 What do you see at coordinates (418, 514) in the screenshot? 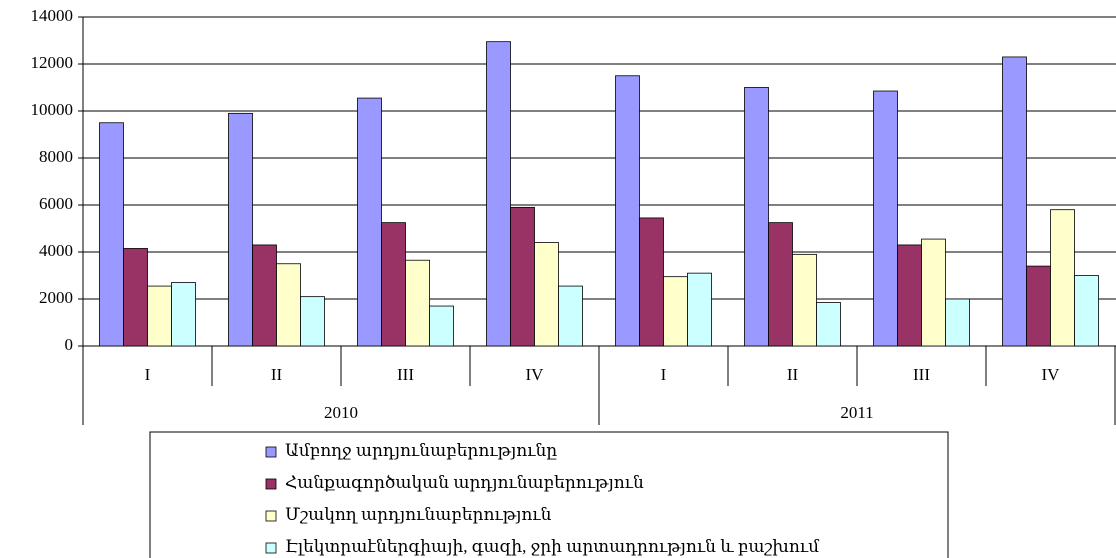
I see `legend-label: Մշակող արդյունաբերություն` at bounding box center [418, 514].